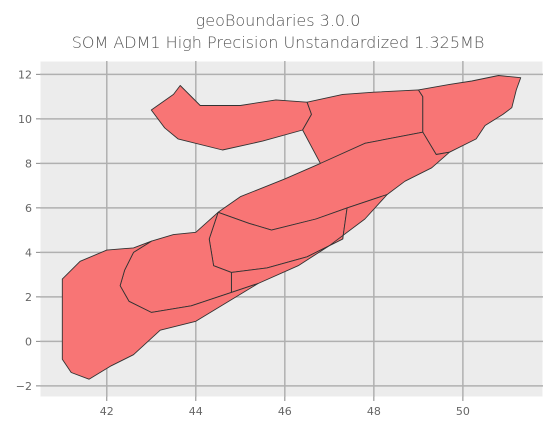 The width and height of the screenshot is (556, 433). I want to click on x-tick-label: 48, so click(374, 411).